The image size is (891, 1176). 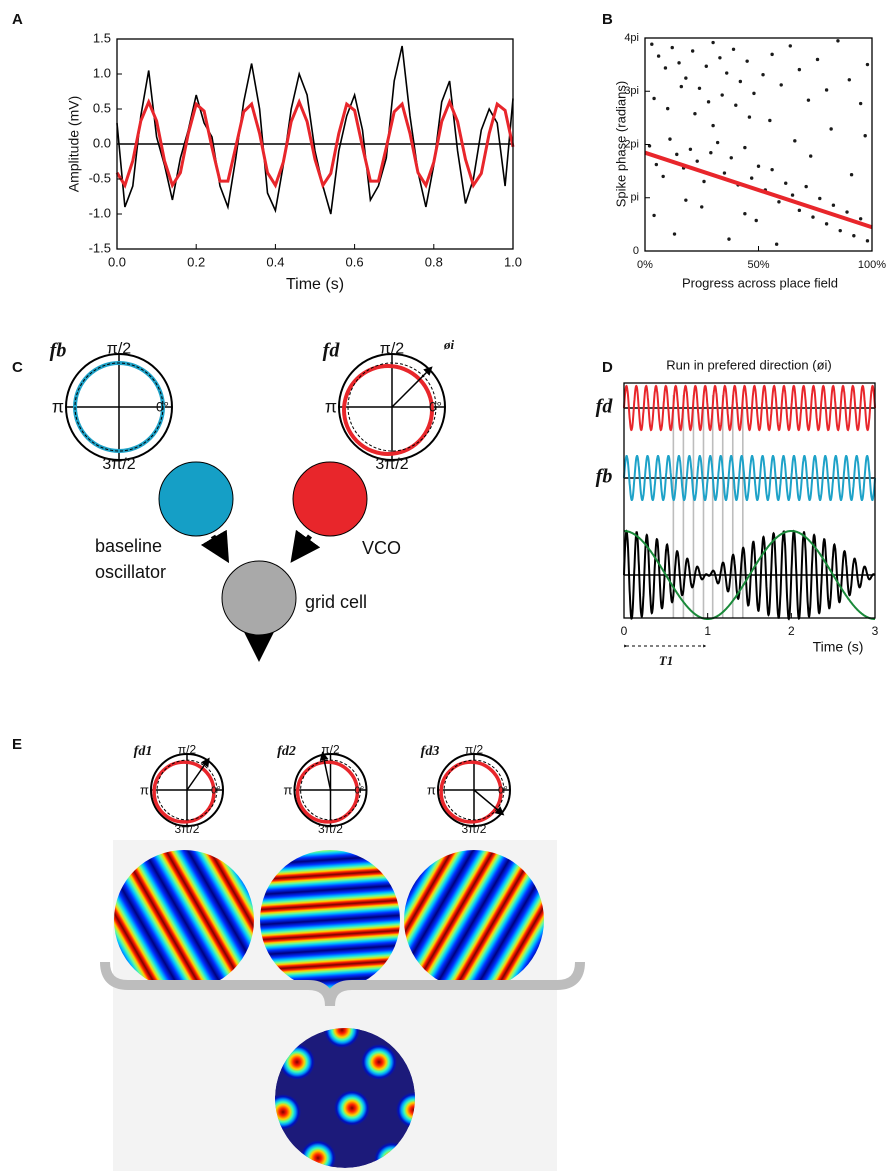 I want to click on x-tick-label: 50%, so click(x=758, y=265).